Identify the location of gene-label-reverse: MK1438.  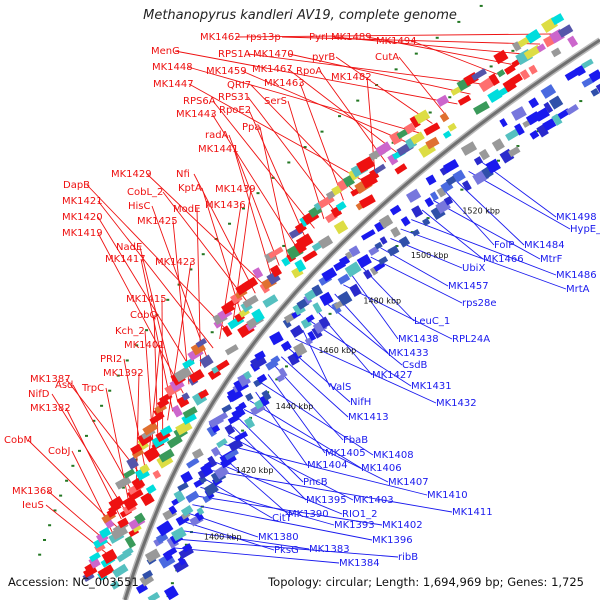
(418, 339).